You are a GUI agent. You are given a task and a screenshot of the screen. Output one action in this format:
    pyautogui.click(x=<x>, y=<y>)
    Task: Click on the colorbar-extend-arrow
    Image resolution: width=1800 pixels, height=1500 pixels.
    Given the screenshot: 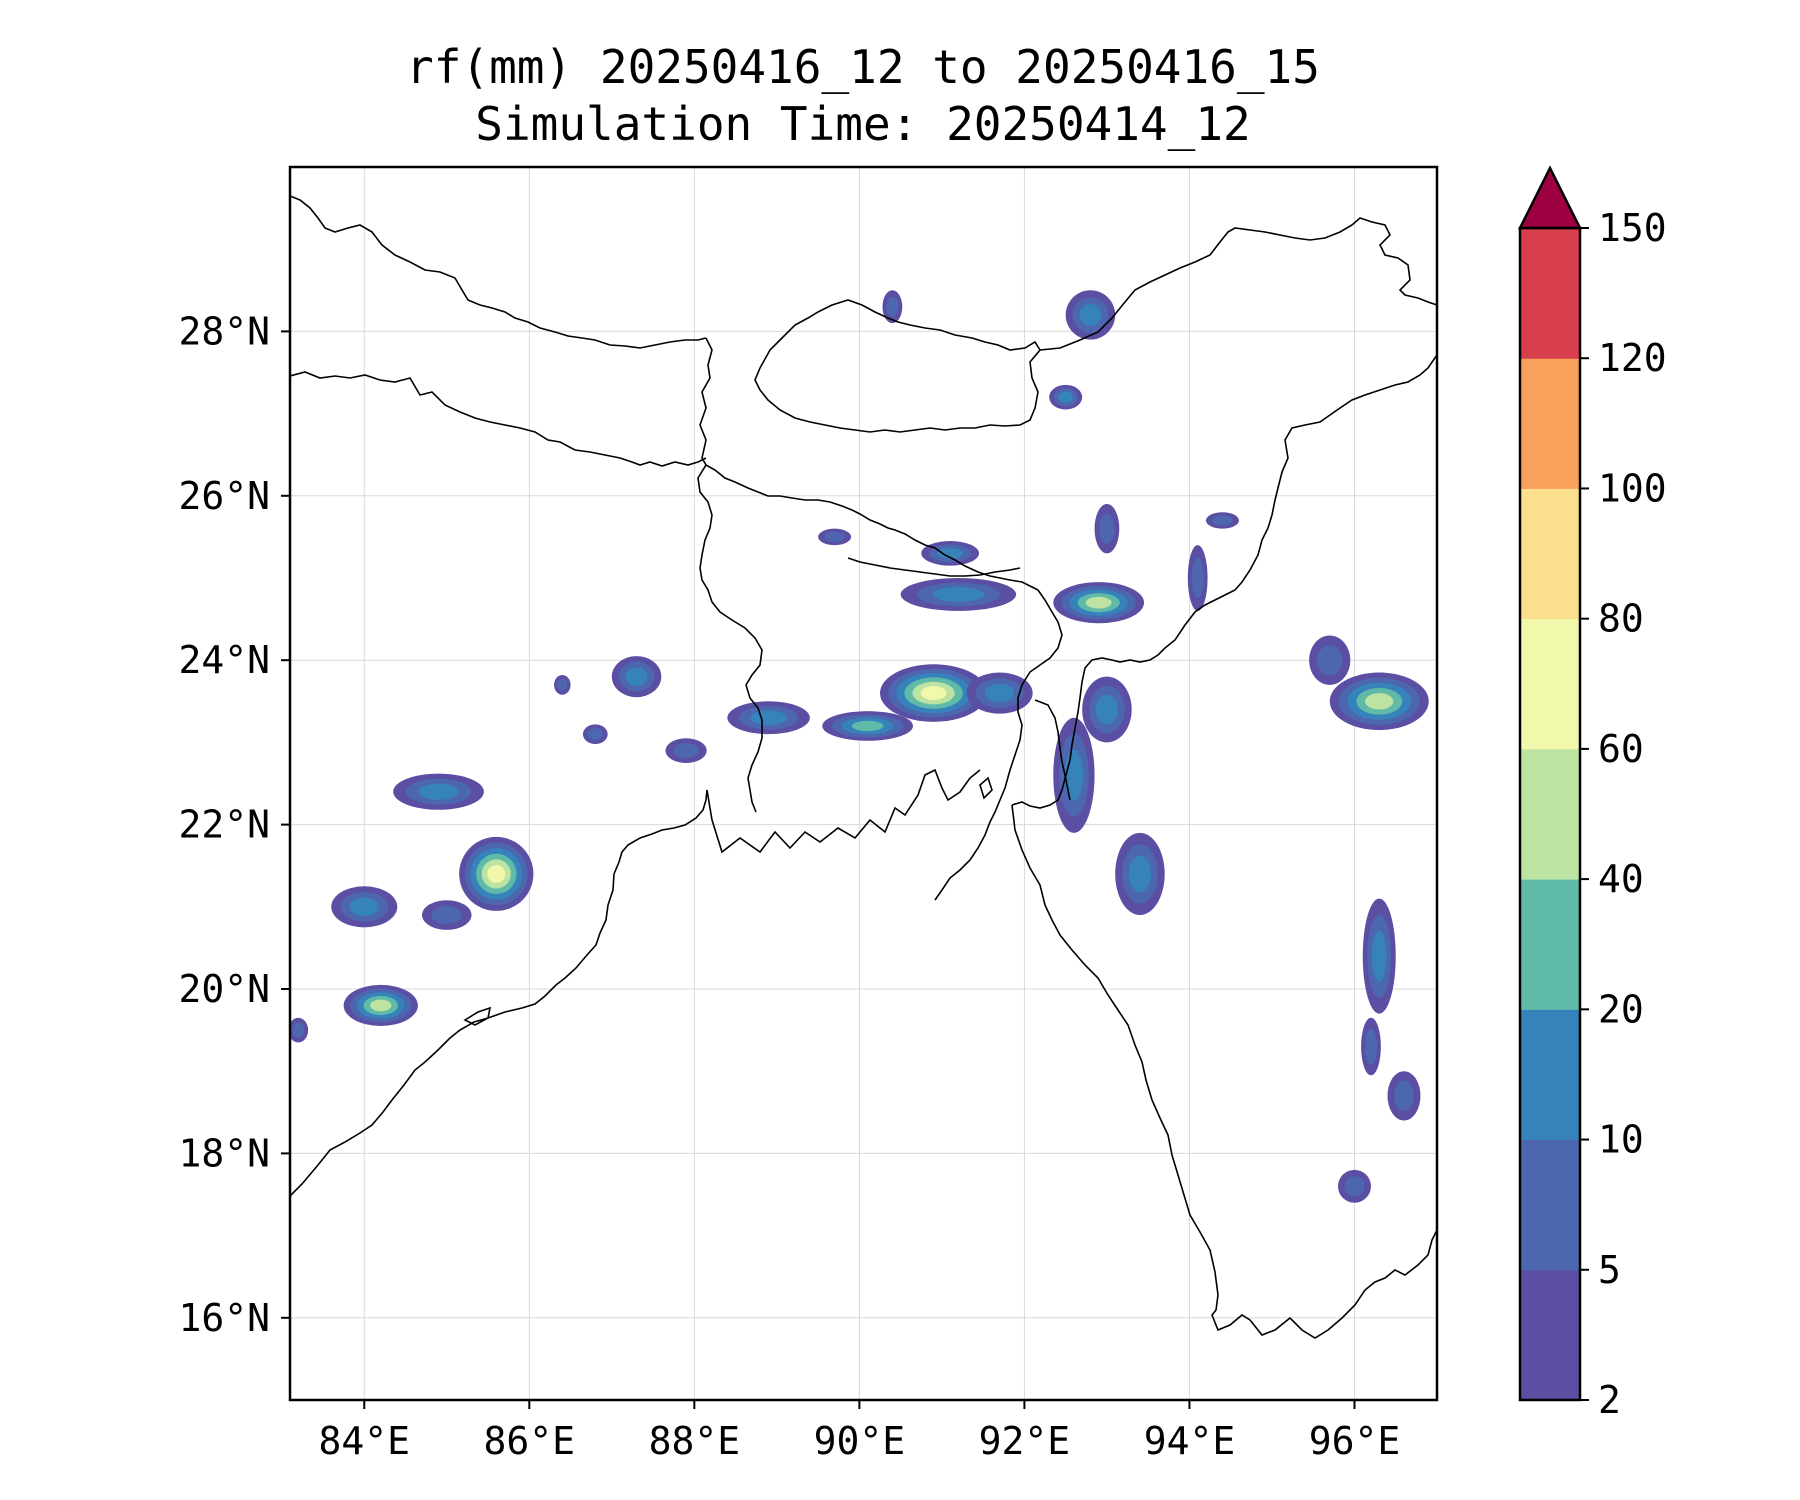 What is the action you would take?
    pyautogui.click(x=1550, y=197)
    